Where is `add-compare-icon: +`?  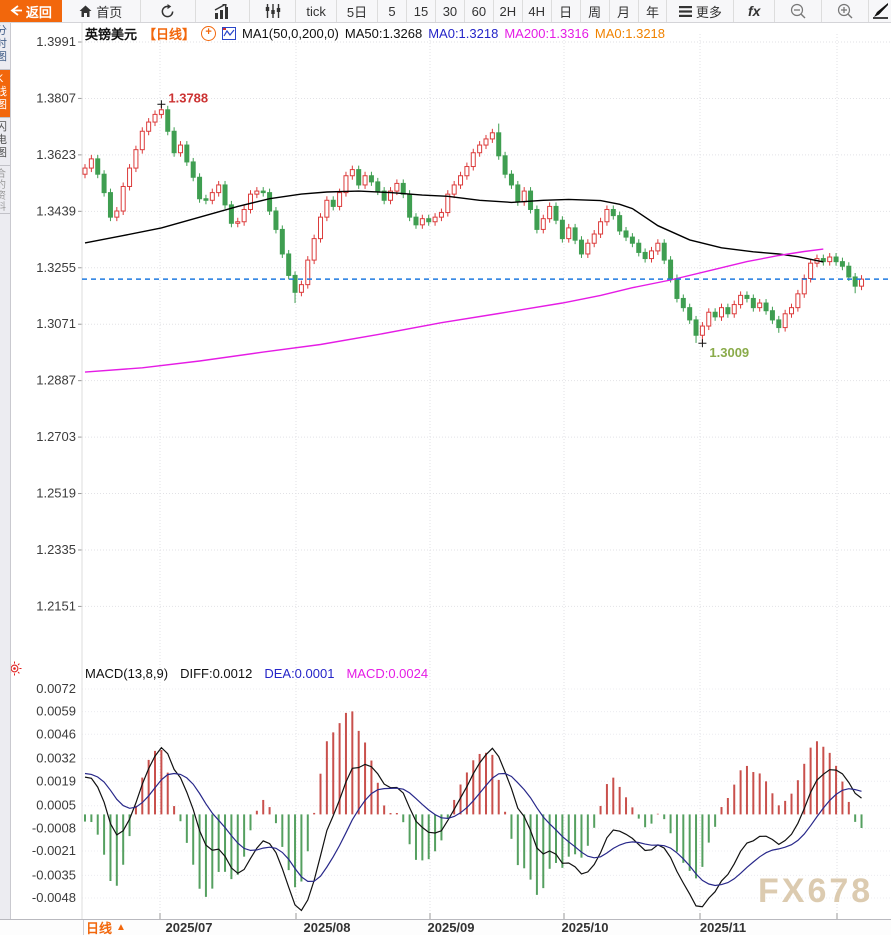
add-compare-icon: + is located at coordinates (209, 33).